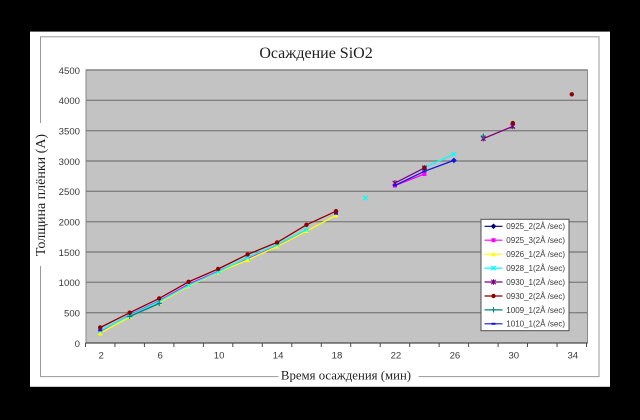  I want to click on svg-text: 0926_1(2Å /sec), so click(535, 254).